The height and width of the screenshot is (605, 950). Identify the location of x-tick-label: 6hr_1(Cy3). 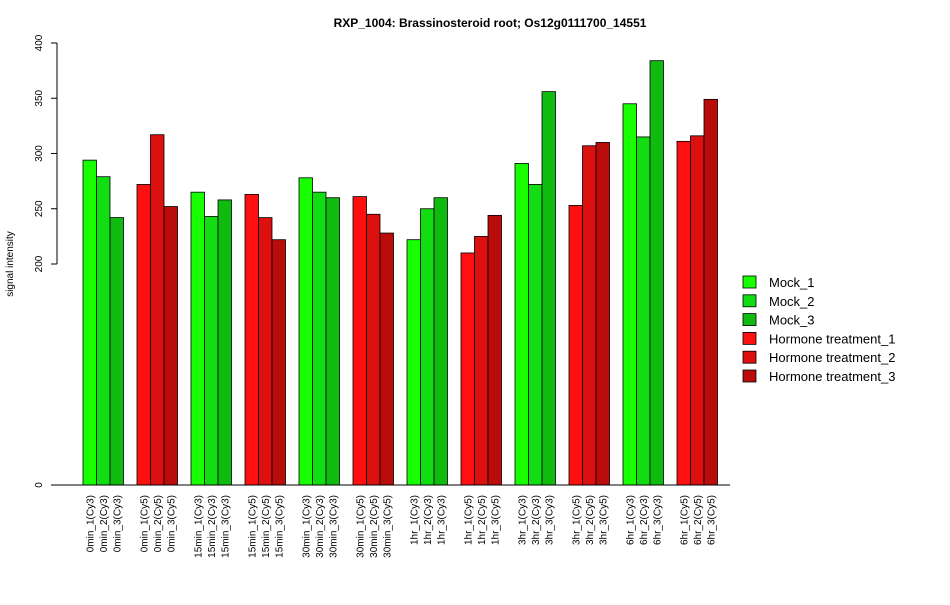
(630, 520).